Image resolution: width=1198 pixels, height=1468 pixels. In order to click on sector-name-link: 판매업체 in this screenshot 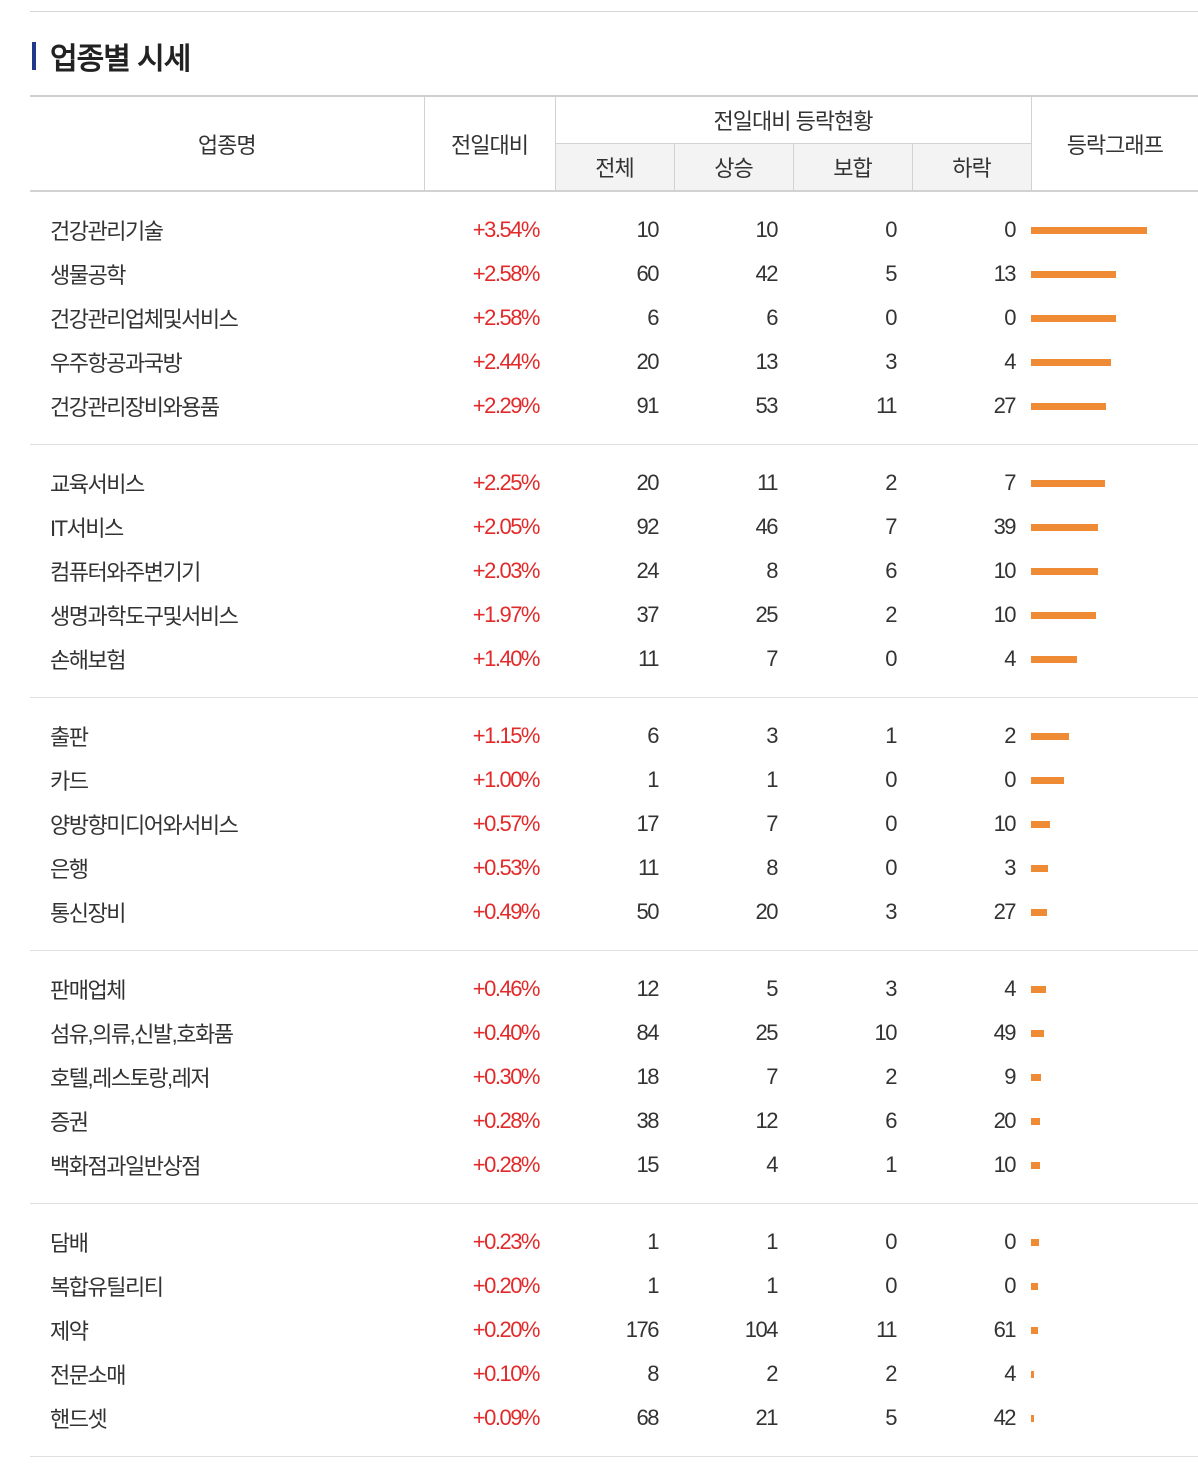, I will do `click(88, 990)`.